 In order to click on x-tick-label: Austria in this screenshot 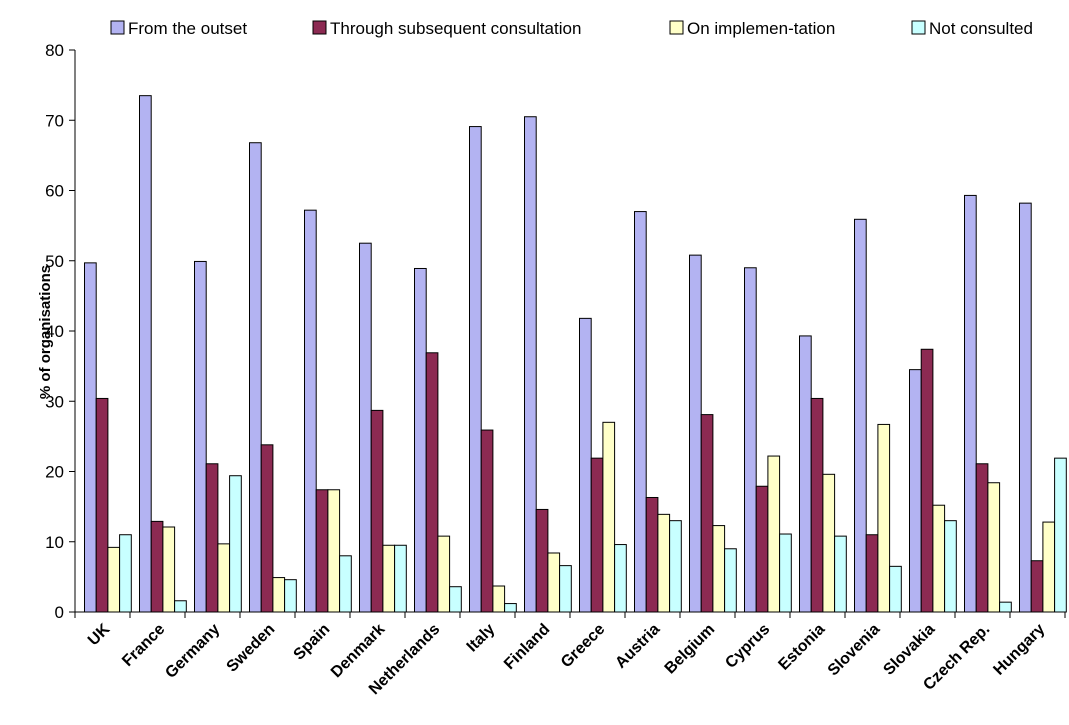, I will do `click(637, 646)`.